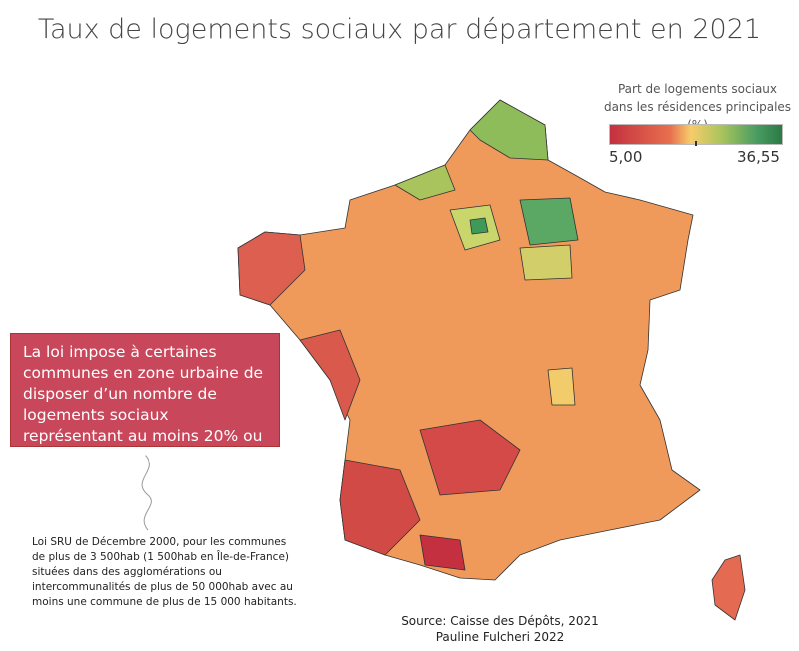 The width and height of the screenshot is (799, 651). What do you see at coordinates (330, 375) in the screenshot?
I see `vendee-charente` at bounding box center [330, 375].